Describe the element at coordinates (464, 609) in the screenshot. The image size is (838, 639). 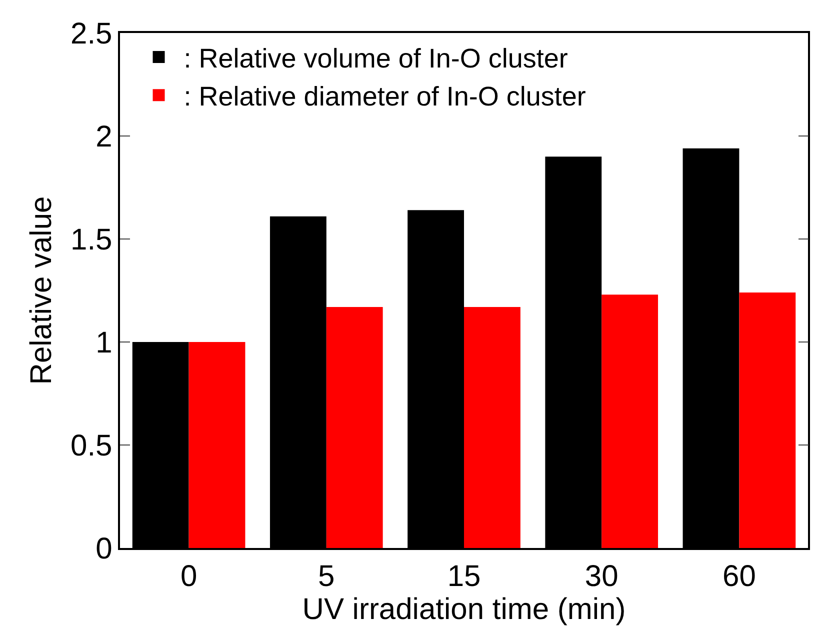
I see `x-axis-title: UV irradiation time (min)` at that location.